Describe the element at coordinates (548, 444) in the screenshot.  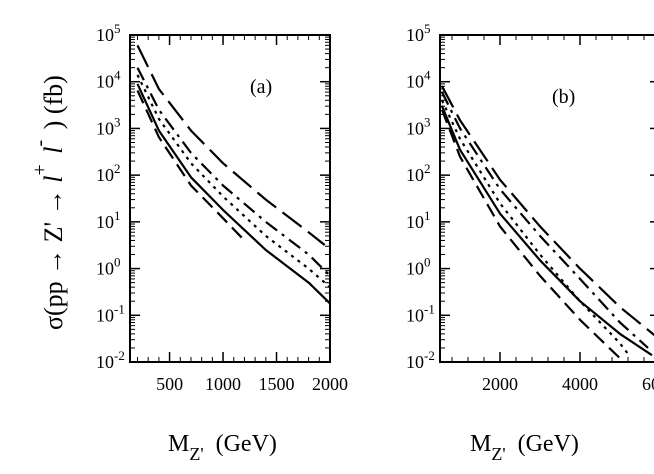
I see `panel-b-x-title-unit: (GeV)` at that location.